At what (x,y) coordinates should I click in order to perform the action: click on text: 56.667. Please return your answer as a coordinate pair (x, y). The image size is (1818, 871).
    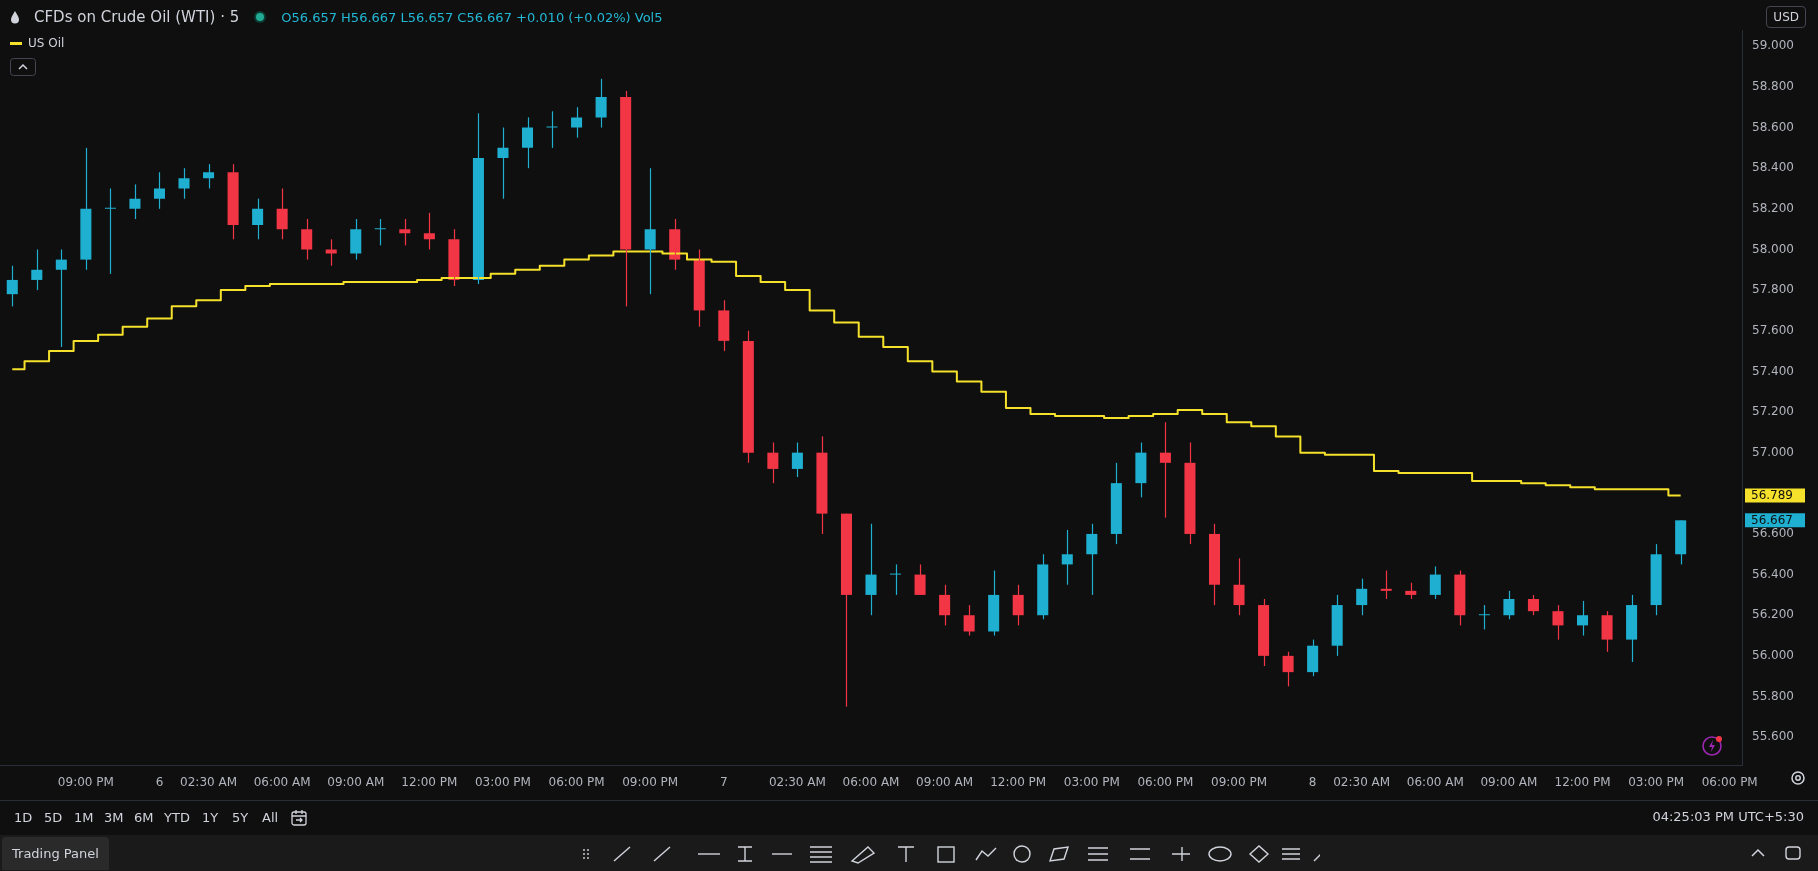
    Looking at the image, I should click on (1772, 519).